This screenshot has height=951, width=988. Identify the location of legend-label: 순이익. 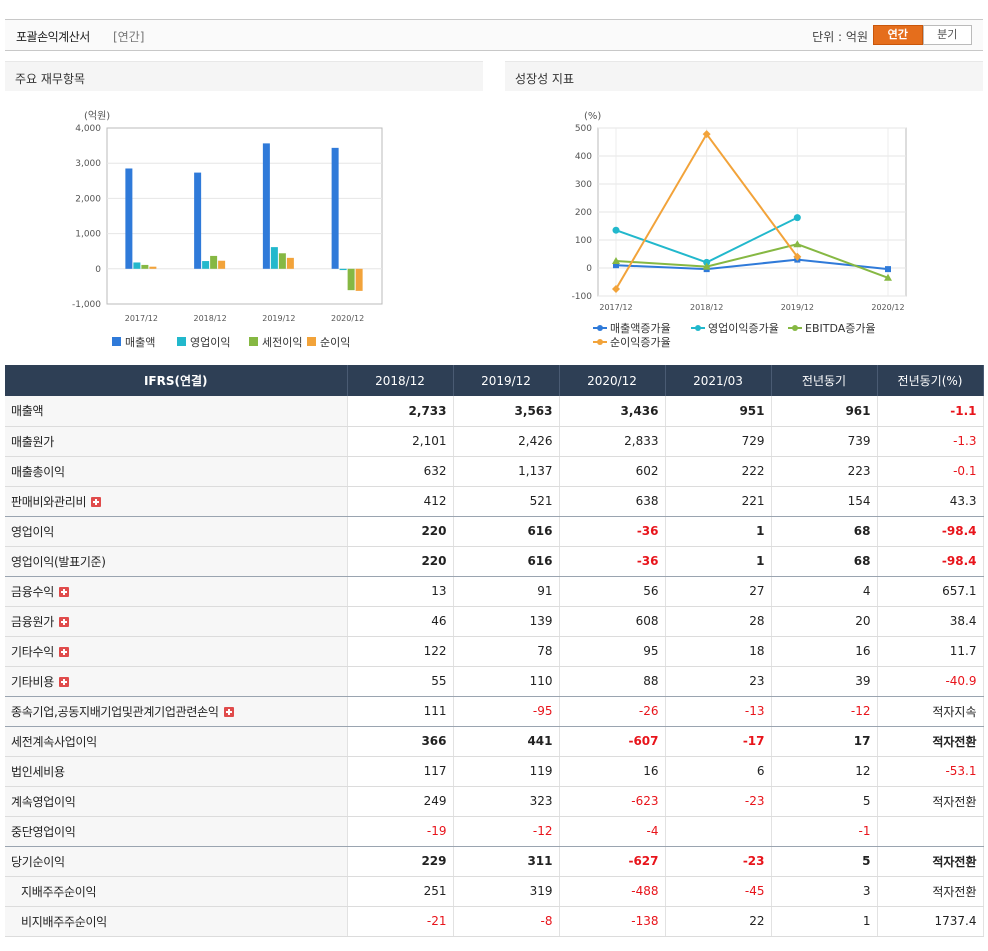
(335, 342).